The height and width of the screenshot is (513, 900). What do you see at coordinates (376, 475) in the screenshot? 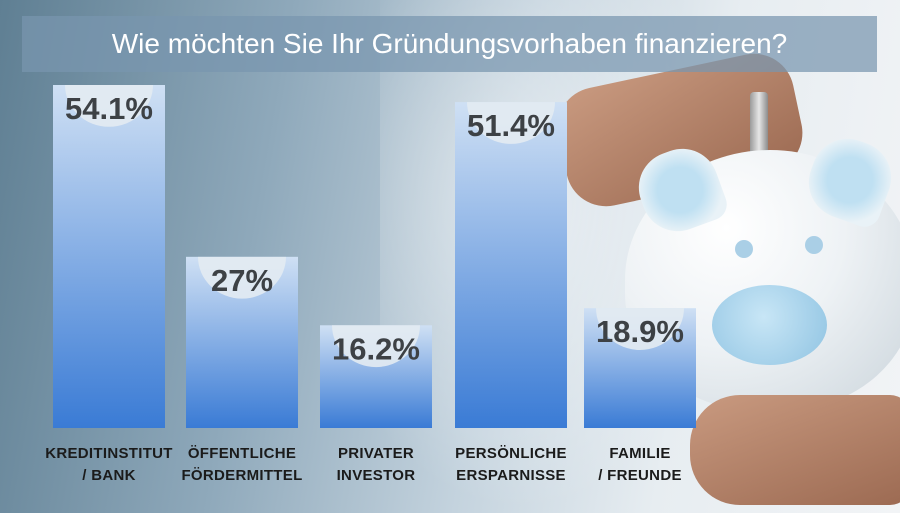
I see `category-label-2-1: INVESTOR` at bounding box center [376, 475].